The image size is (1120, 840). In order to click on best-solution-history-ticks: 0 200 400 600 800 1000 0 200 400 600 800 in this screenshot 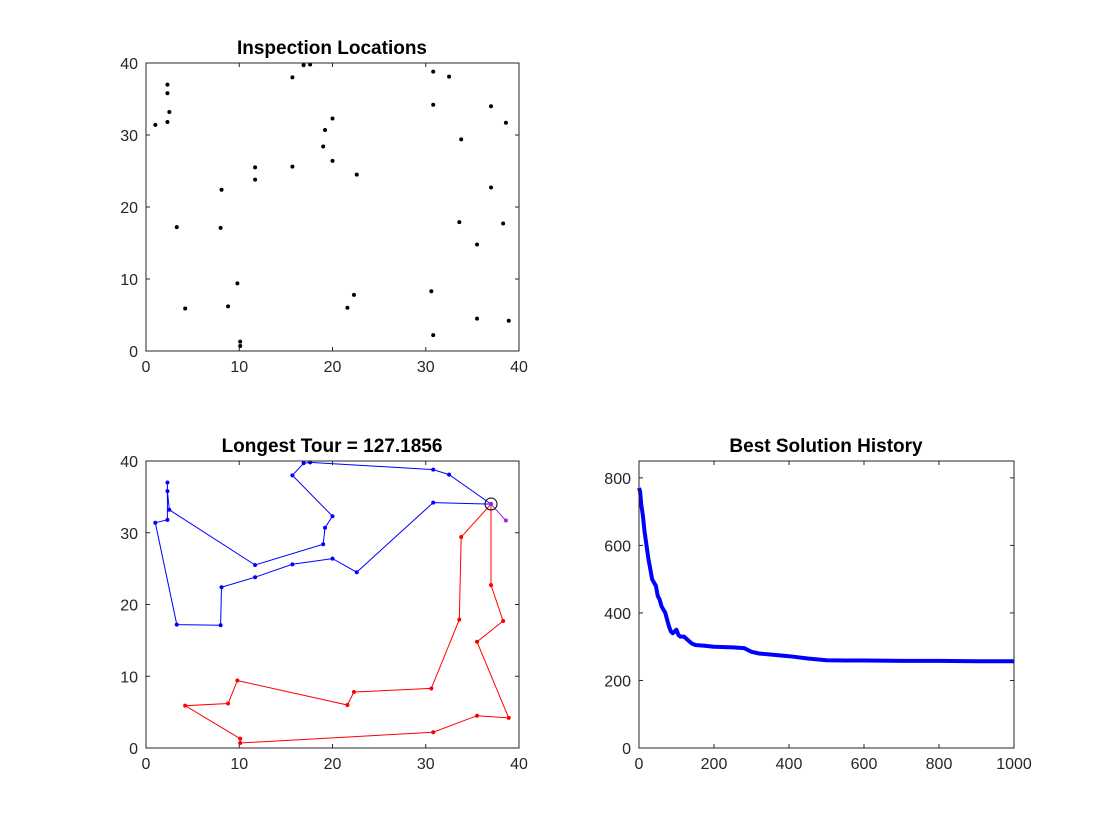, I will do `click(818, 617)`.